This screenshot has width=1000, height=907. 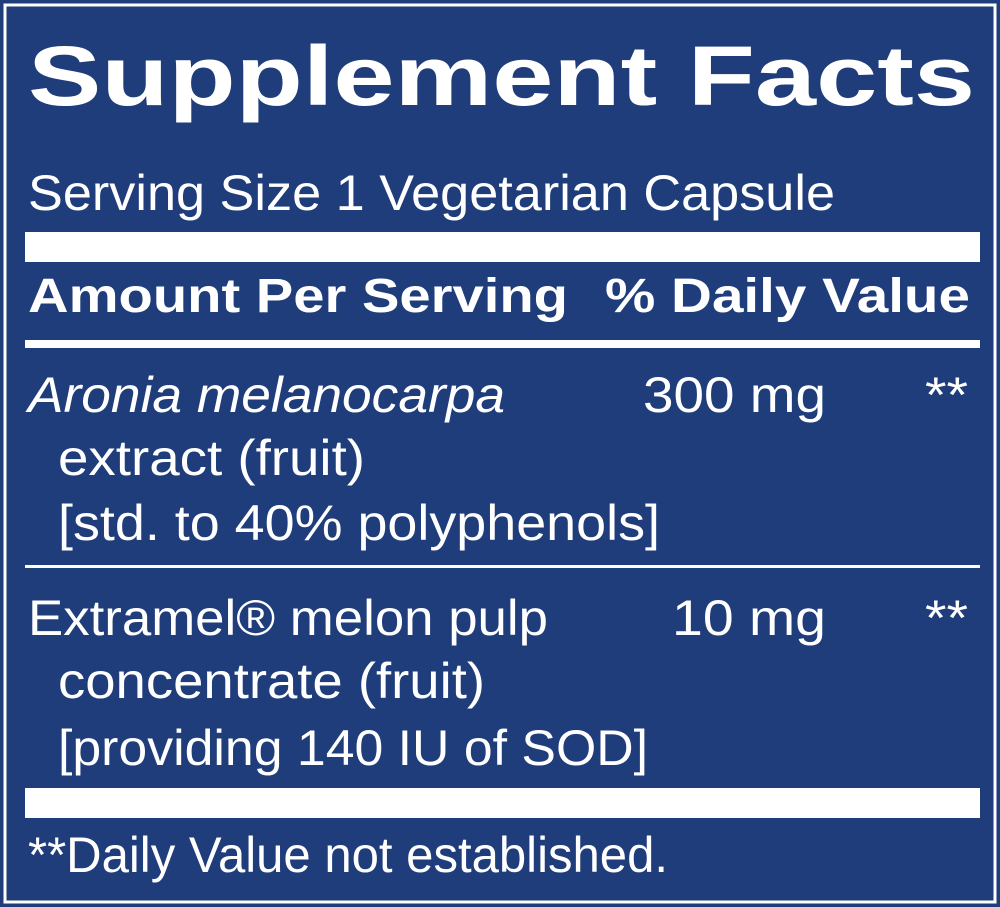 What do you see at coordinates (265, 395) in the screenshot?
I see `ingredient-name: Aronia melanocarpa` at bounding box center [265, 395].